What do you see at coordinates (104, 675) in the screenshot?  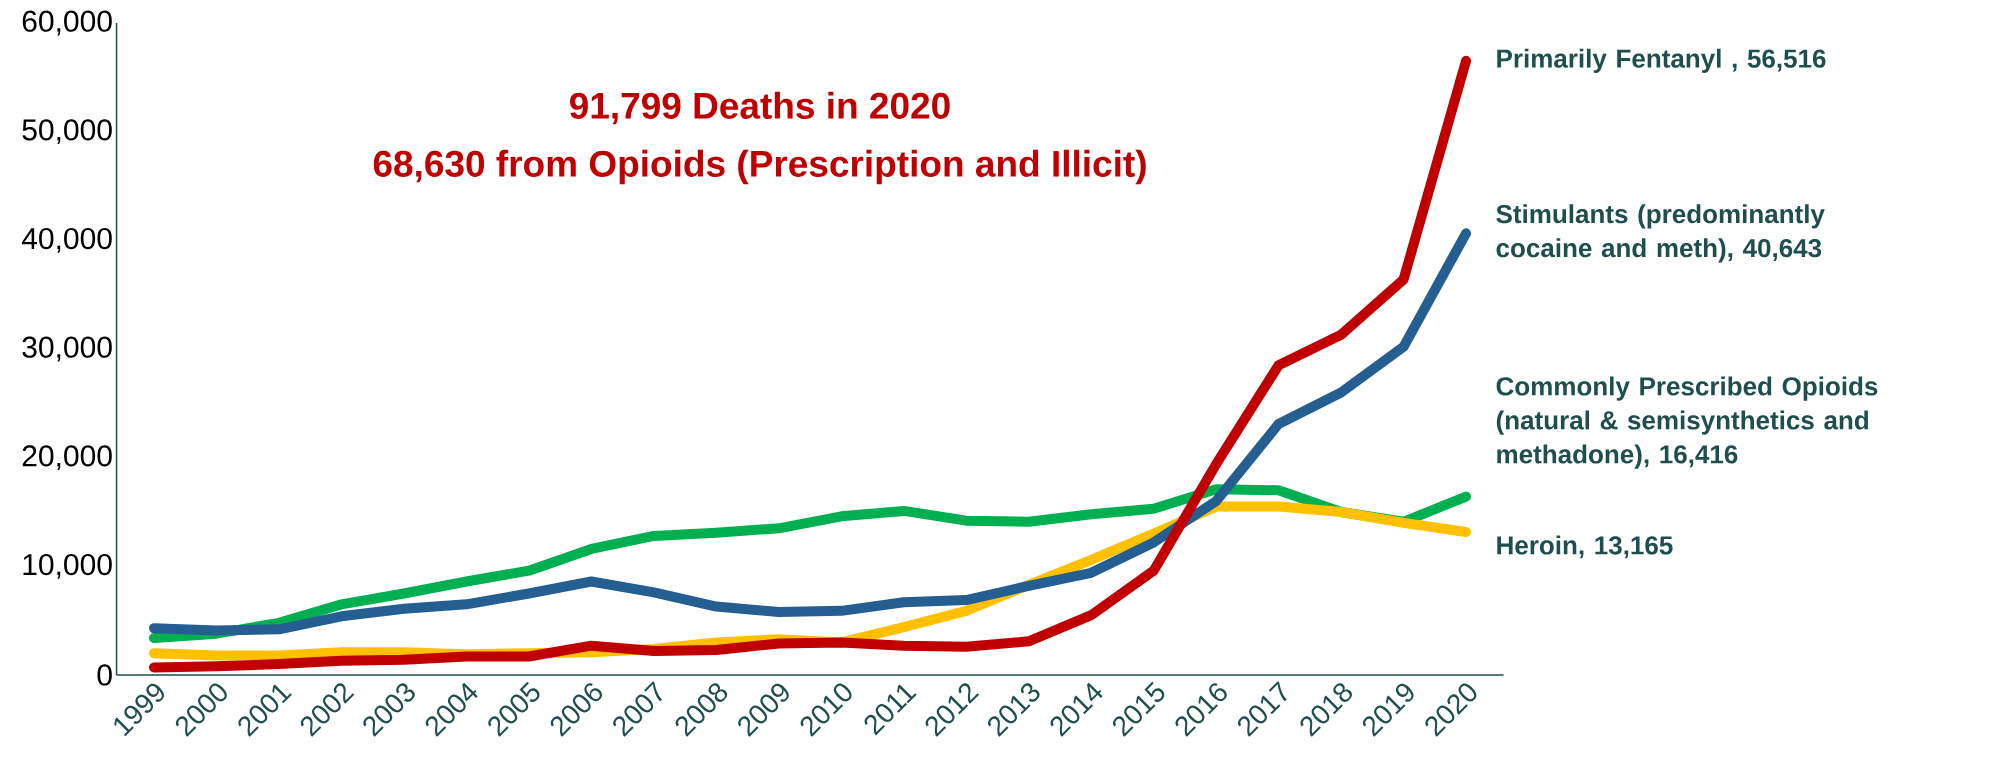 I see `y-tick-label: 0` at bounding box center [104, 675].